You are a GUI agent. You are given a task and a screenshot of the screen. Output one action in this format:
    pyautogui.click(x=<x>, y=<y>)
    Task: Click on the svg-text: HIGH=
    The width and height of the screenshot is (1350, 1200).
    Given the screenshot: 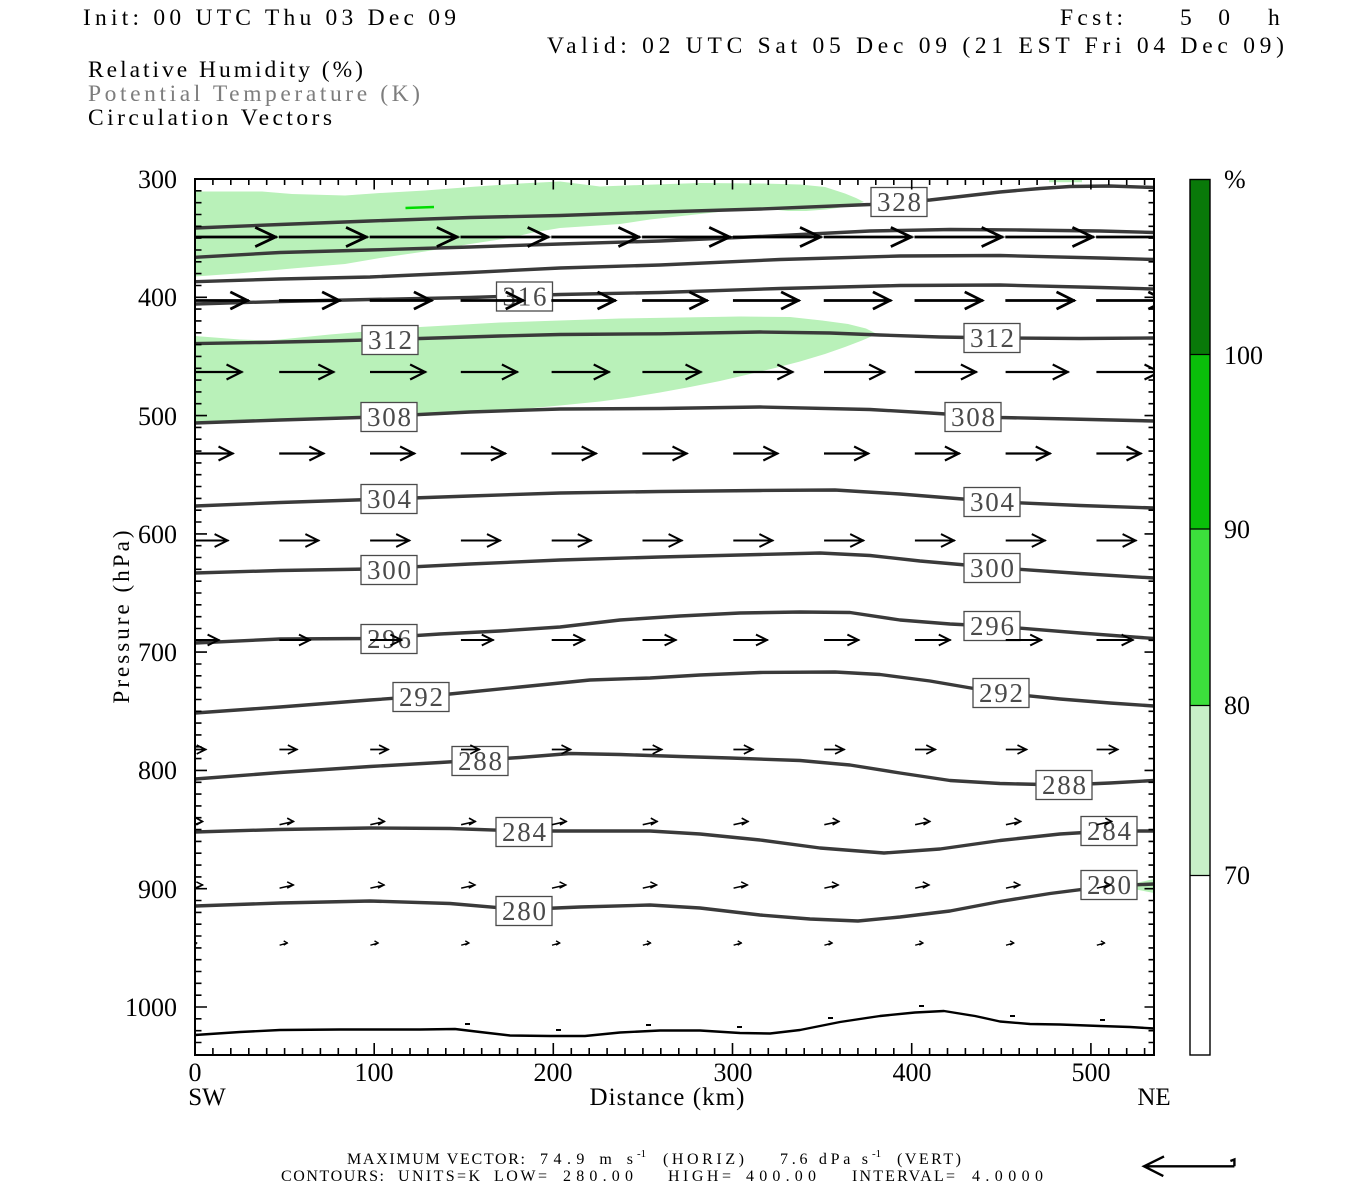 What is the action you would take?
    pyautogui.click(x=699, y=1176)
    